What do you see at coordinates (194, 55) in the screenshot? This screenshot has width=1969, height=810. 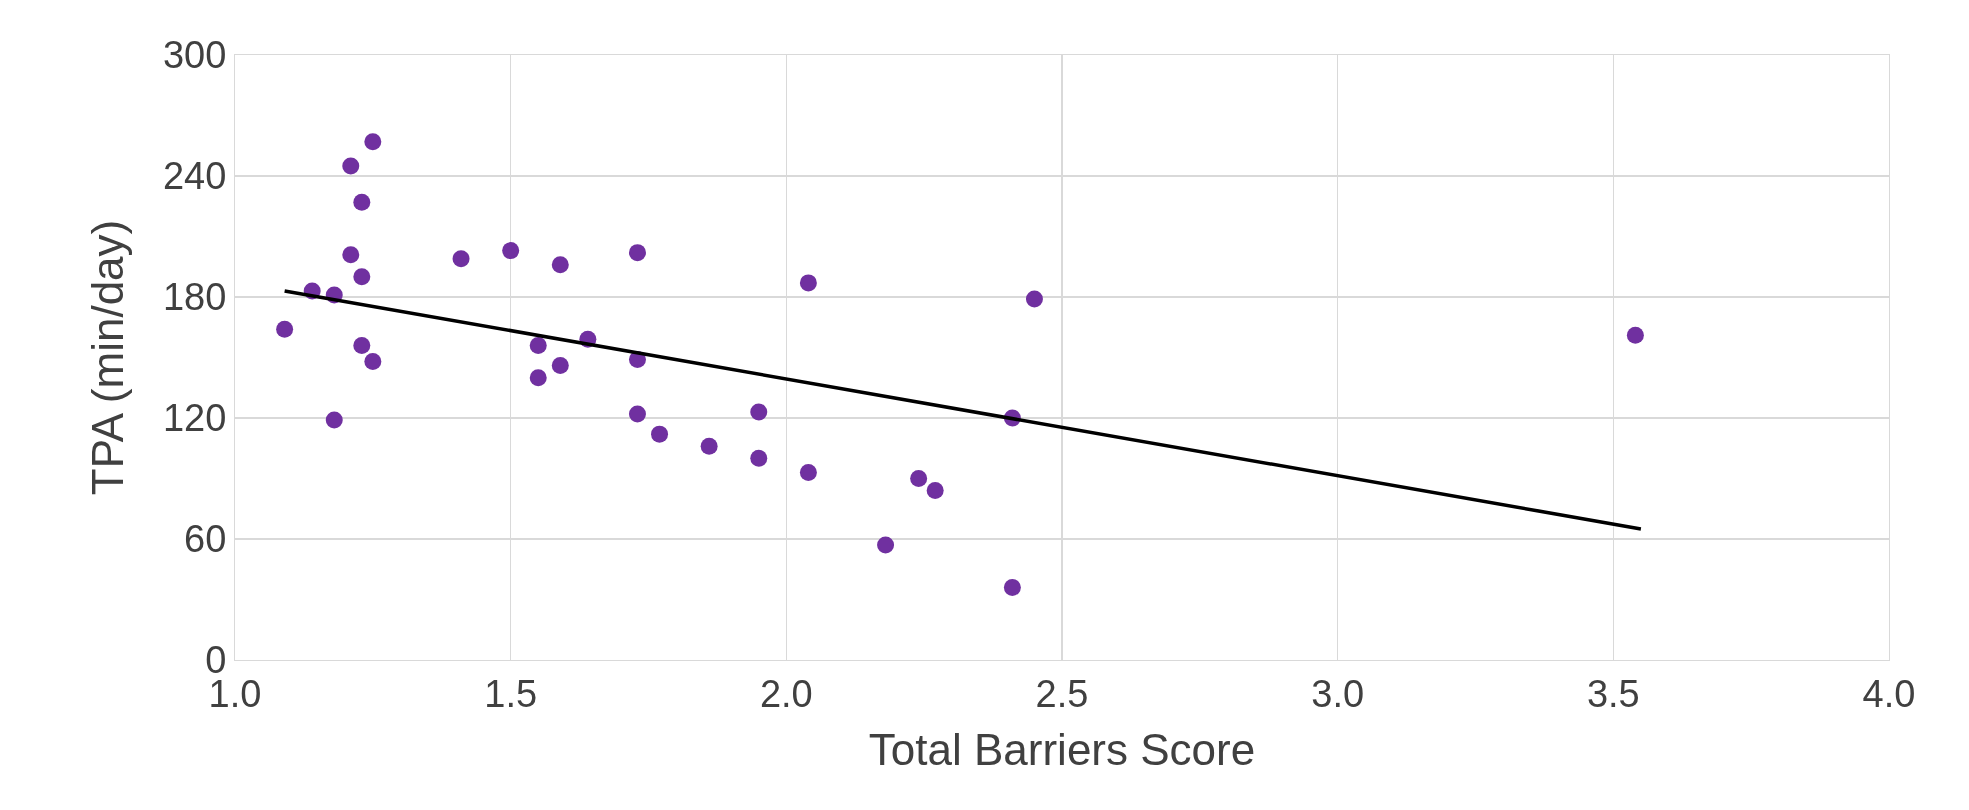 I see `y-tick-label: 300` at bounding box center [194, 55].